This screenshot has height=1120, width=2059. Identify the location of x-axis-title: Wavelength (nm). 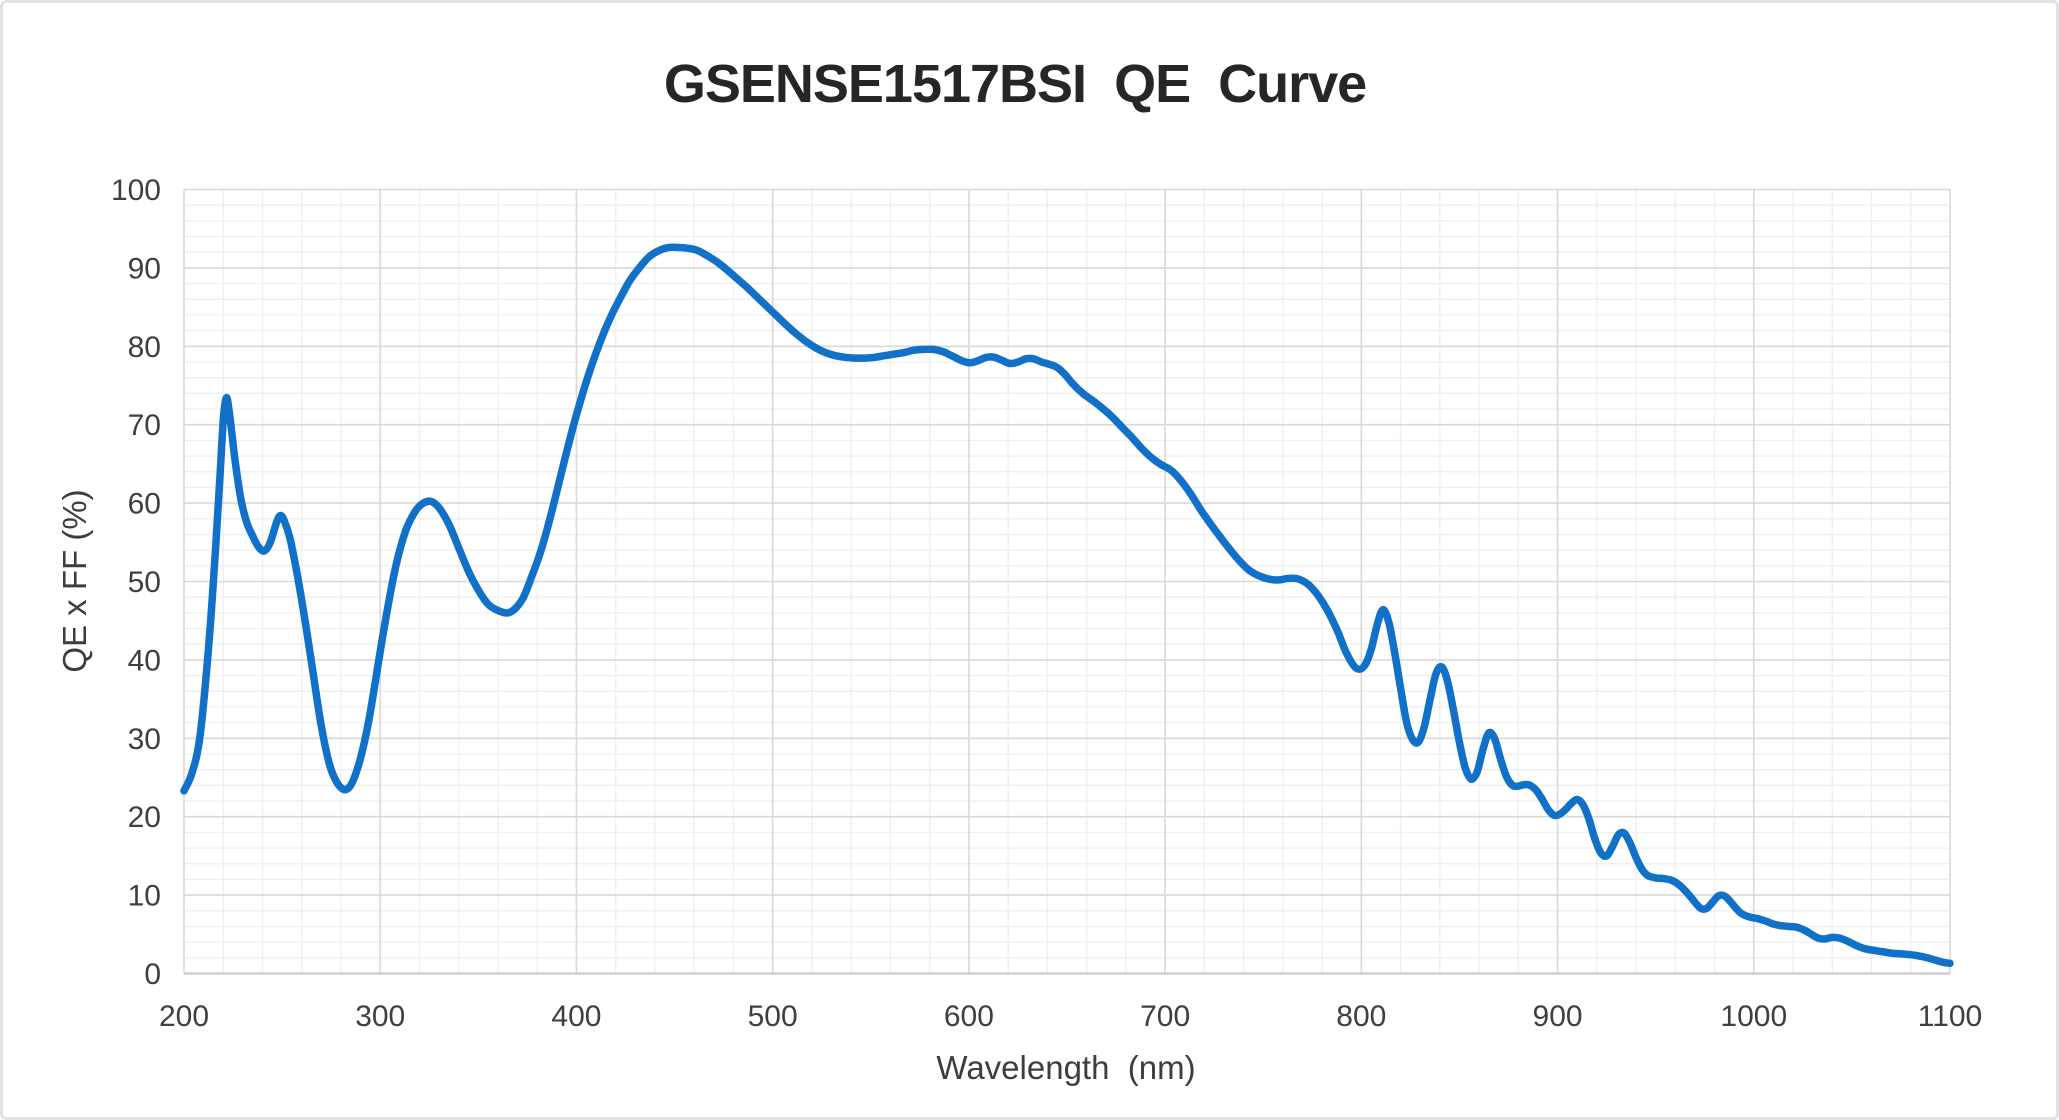
(1066, 1067).